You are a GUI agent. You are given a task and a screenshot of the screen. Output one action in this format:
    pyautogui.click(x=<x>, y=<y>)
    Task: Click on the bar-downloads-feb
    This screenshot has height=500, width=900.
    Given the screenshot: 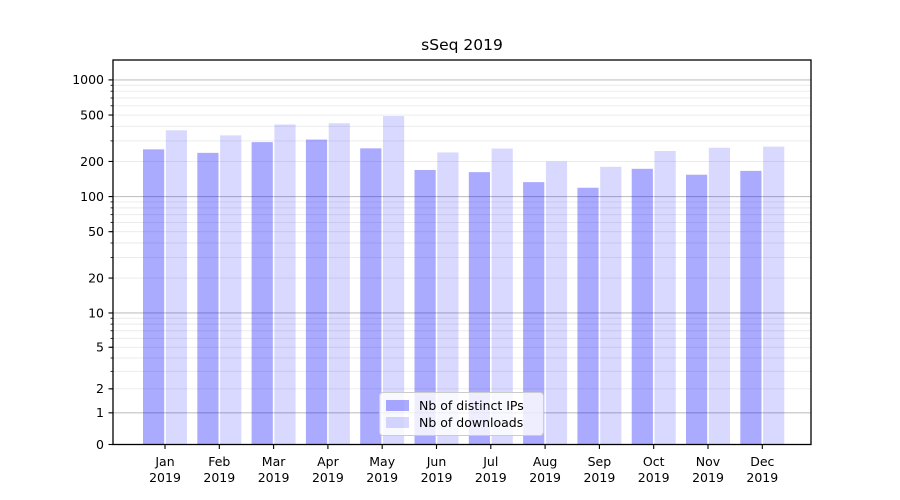 What is the action you would take?
    pyautogui.click(x=231, y=290)
    